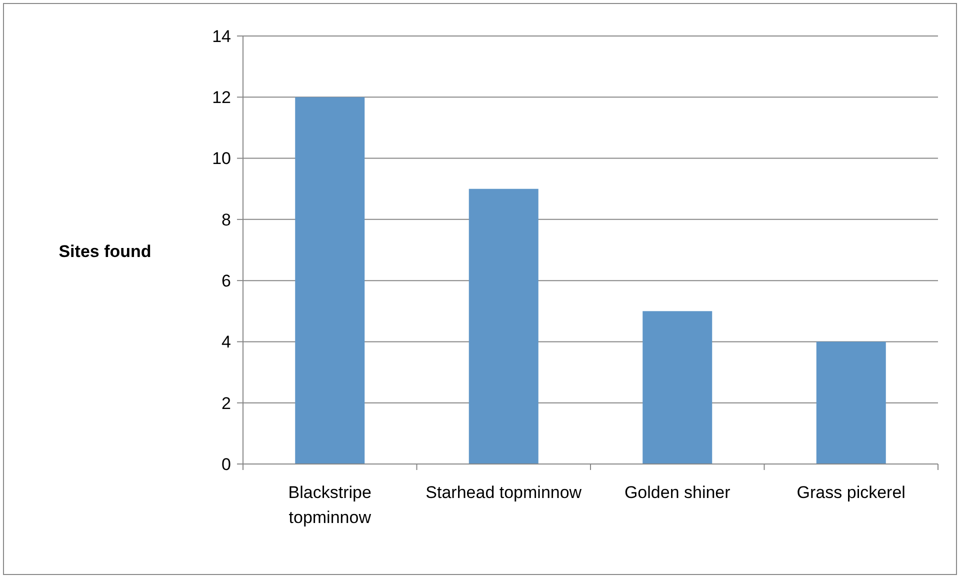  I want to click on x-tick-label: Grass pickerel, so click(851, 492).